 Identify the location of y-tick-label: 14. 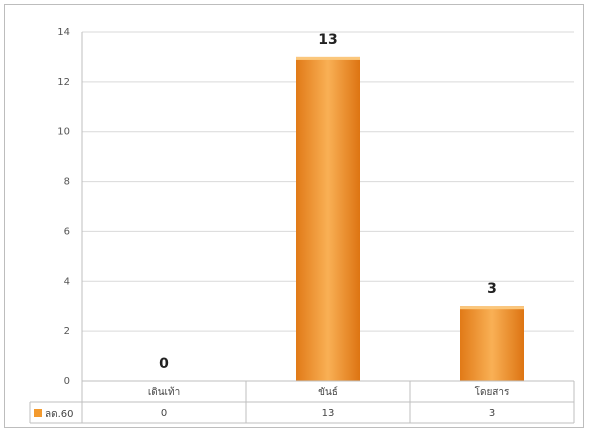
(63, 32).